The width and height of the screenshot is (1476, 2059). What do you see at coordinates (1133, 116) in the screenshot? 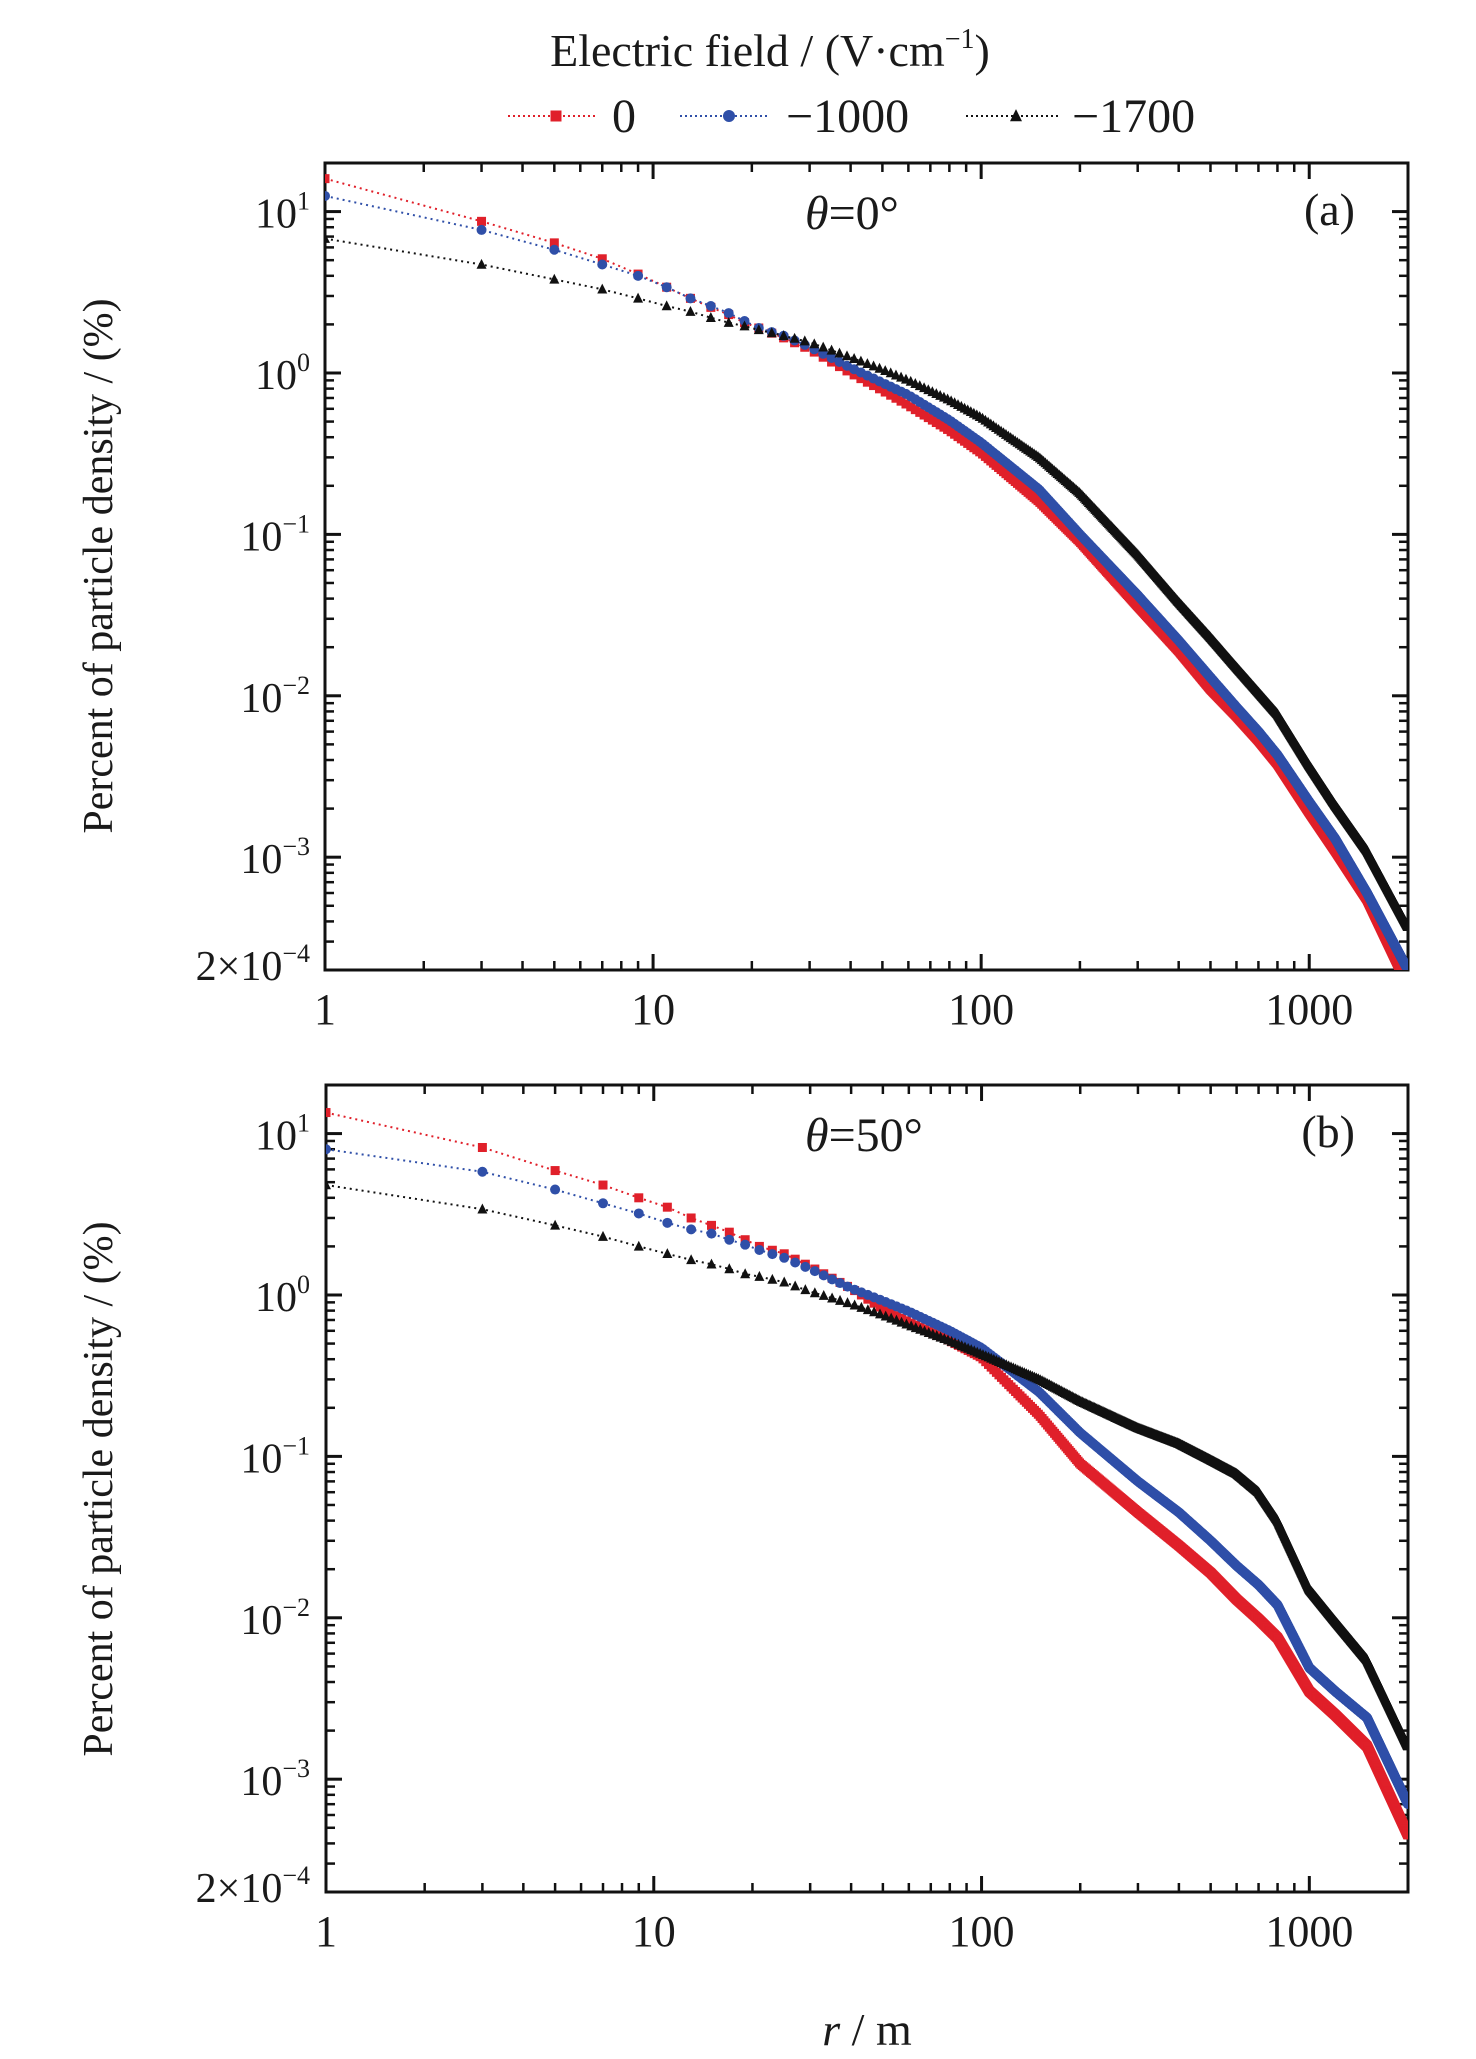
I see `legend-label: −1700` at bounding box center [1133, 116].